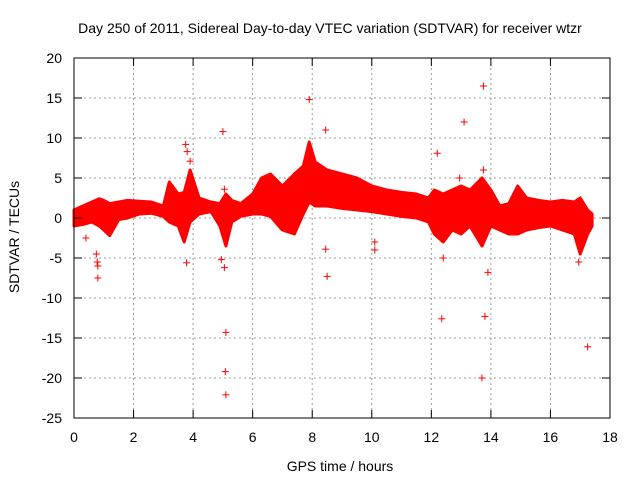  What do you see at coordinates (52, 418) in the screenshot?
I see `y-tick-label: -25` at bounding box center [52, 418].